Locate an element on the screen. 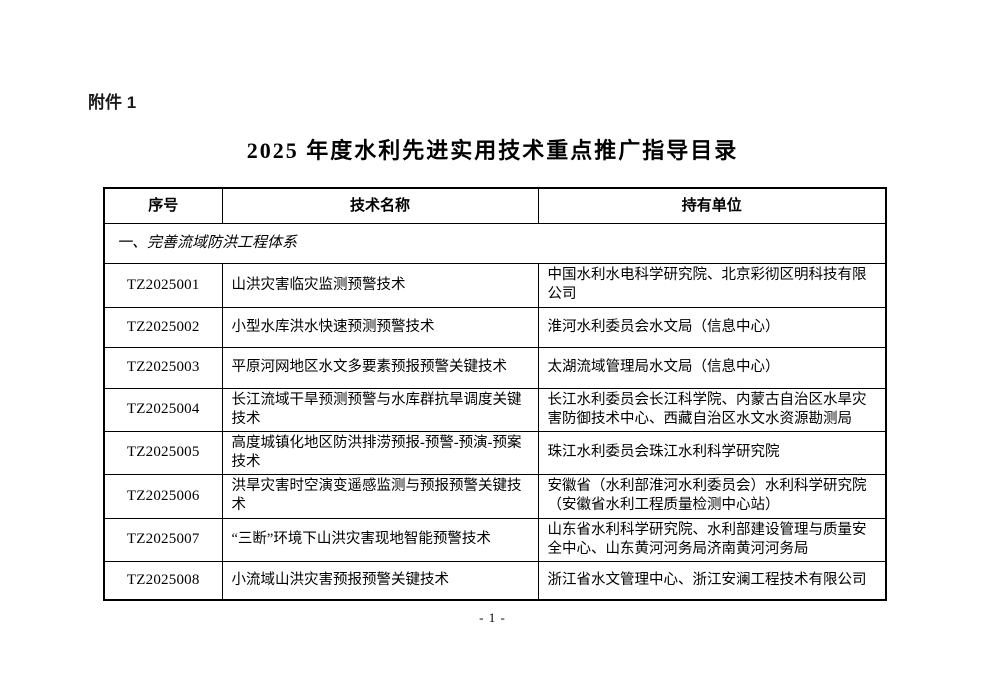 The height and width of the screenshot is (692, 985). page-number: - 1 - is located at coordinates (492, 617).